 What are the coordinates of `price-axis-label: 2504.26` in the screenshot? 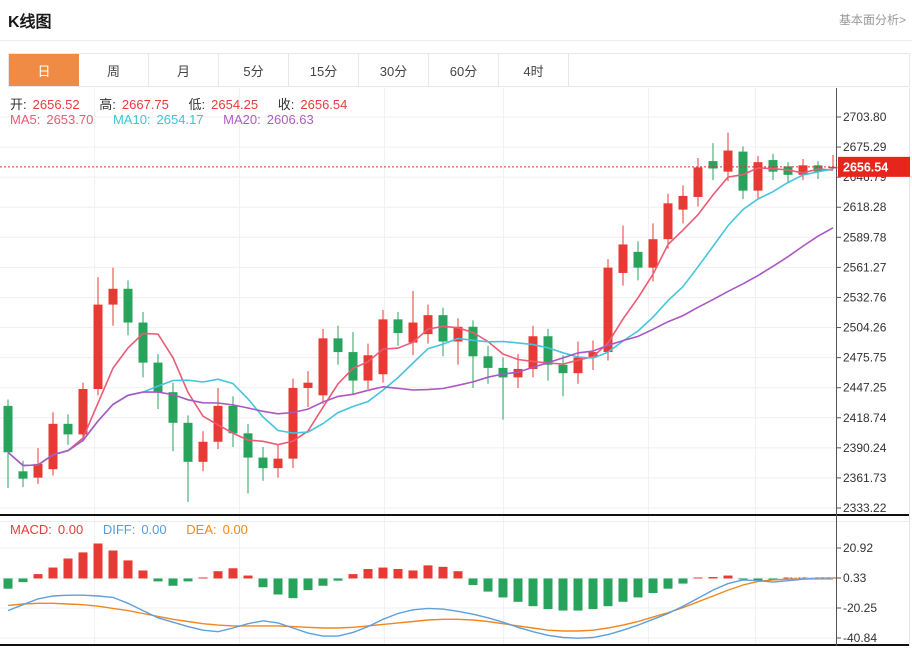 It's located at (865, 328).